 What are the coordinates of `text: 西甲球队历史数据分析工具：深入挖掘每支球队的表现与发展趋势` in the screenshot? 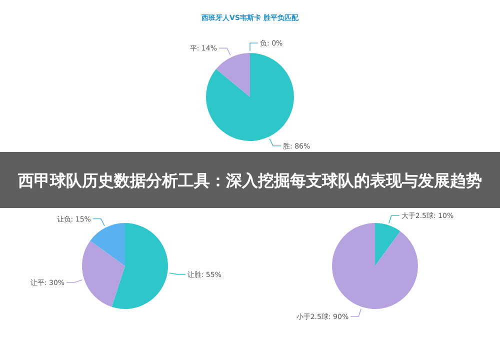 It's located at (249, 180).